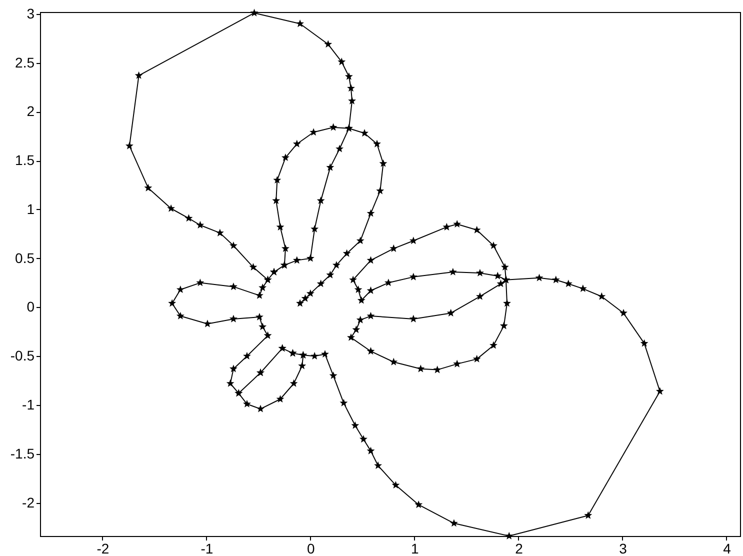 The width and height of the screenshot is (743, 556). I want to click on y-tick-label: 2.5, so click(25, 62).